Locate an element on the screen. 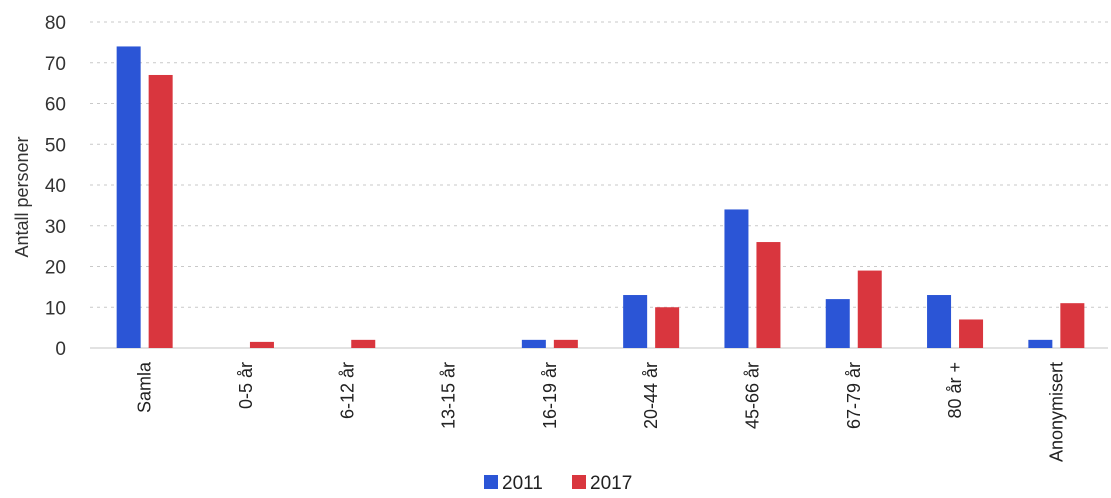 Image resolution: width=1111 pixels, height=498 pixels. y-tick-label: 0 is located at coordinates (60, 349).